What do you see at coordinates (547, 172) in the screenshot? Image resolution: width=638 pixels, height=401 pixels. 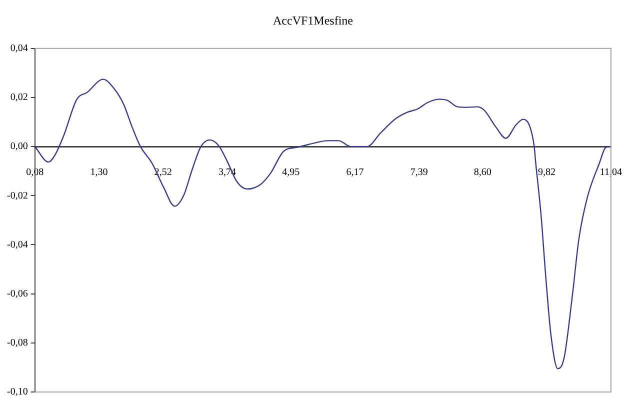 I see `x-tick-label: 9,82` at bounding box center [547, 172].